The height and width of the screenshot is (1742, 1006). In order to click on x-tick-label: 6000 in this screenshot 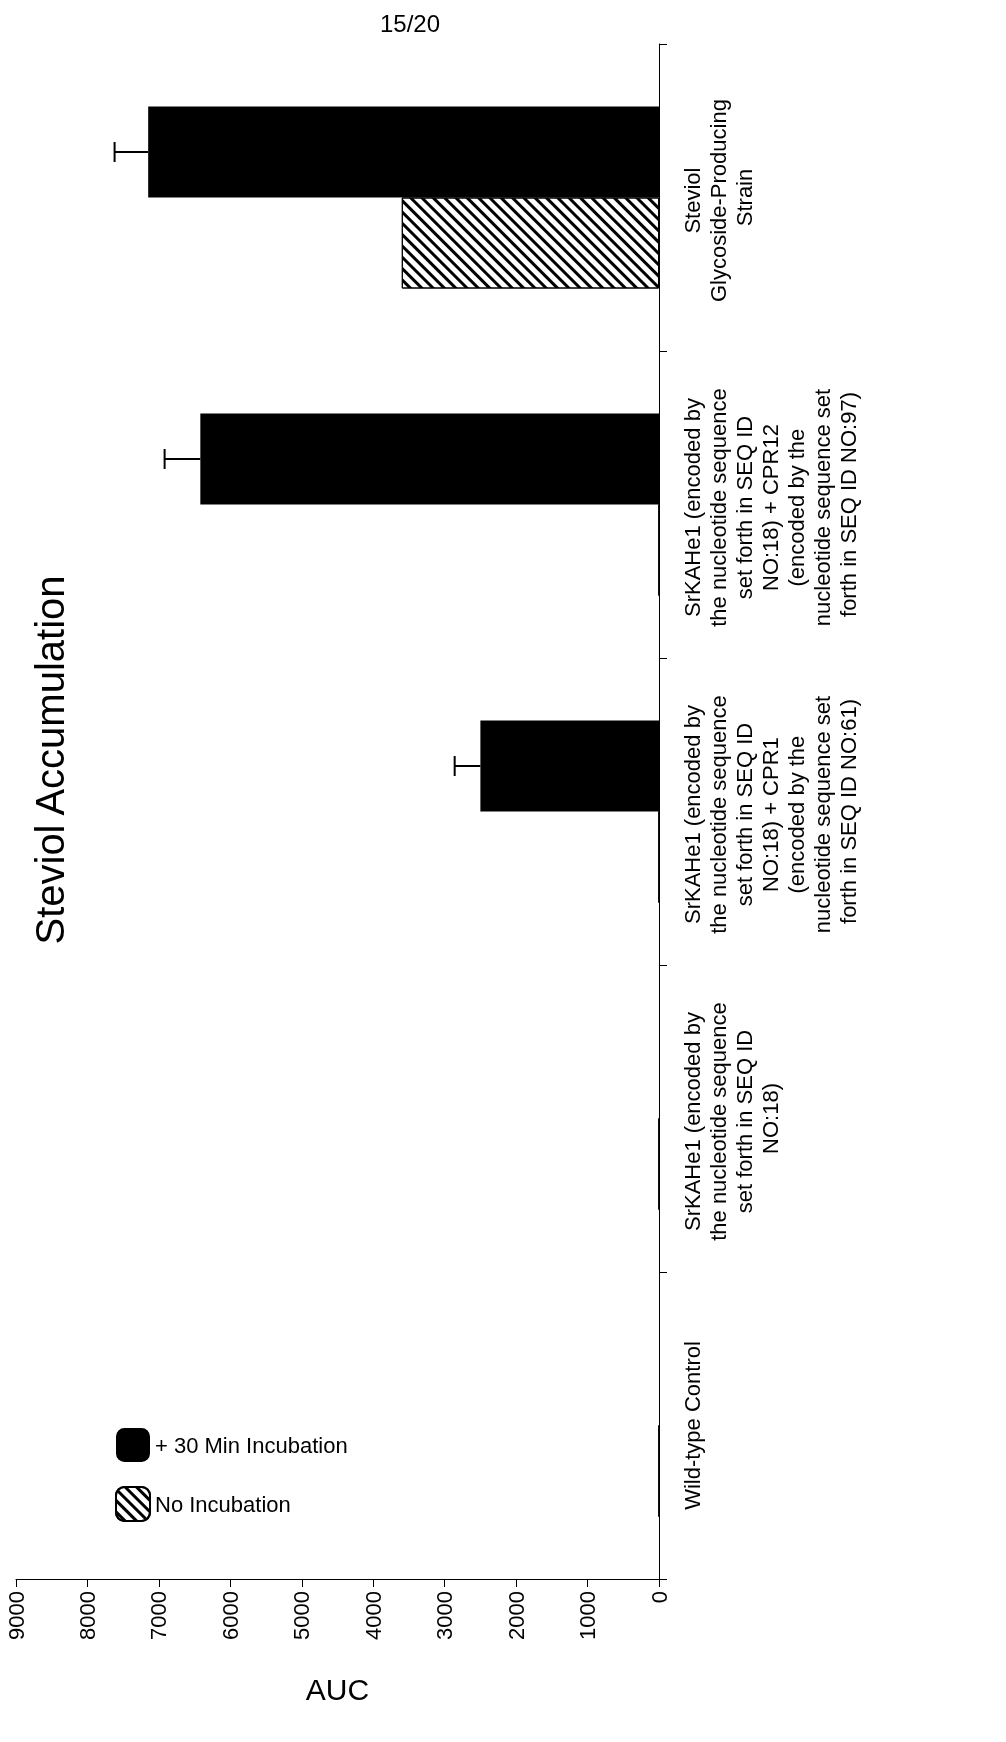, I will do `click(230, 1615)`.